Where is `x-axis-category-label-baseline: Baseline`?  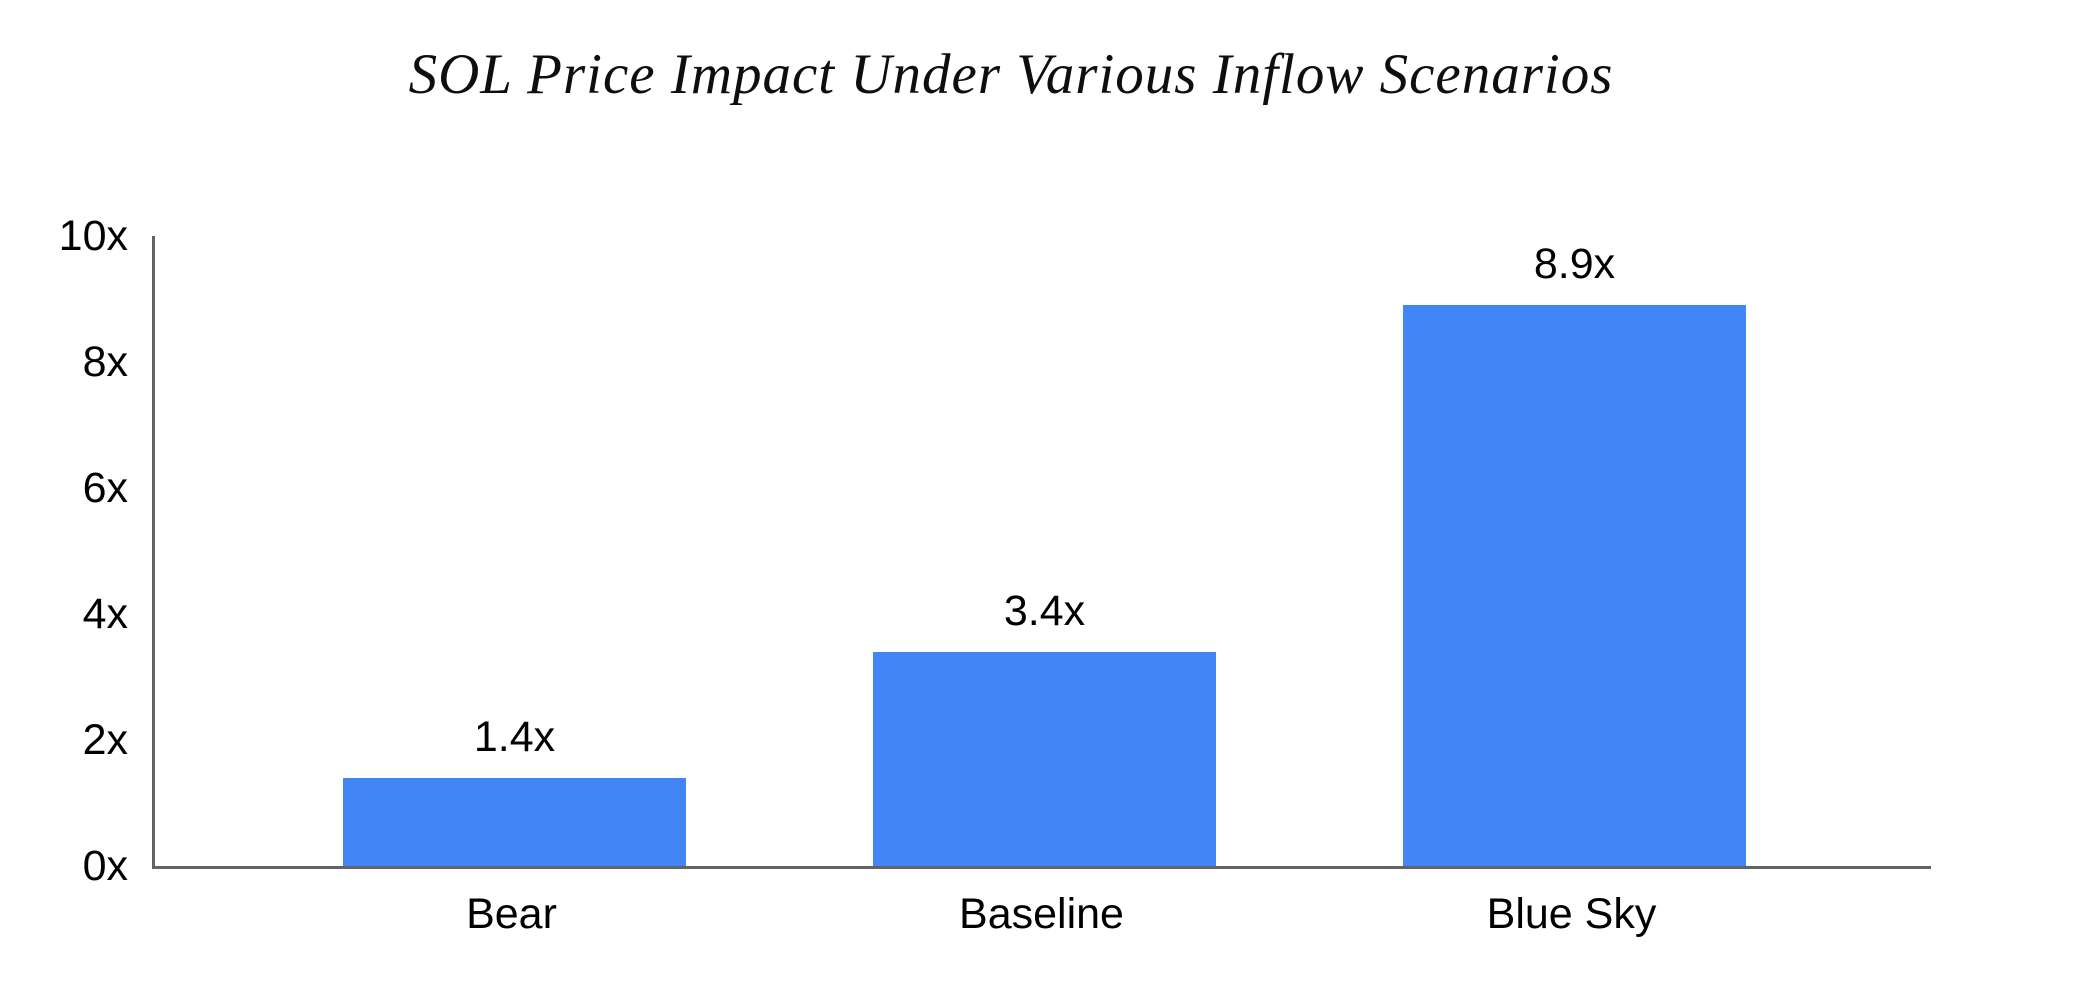
x-axis-category-label-baseline: Baseline is located at coordinates (1041, 914).